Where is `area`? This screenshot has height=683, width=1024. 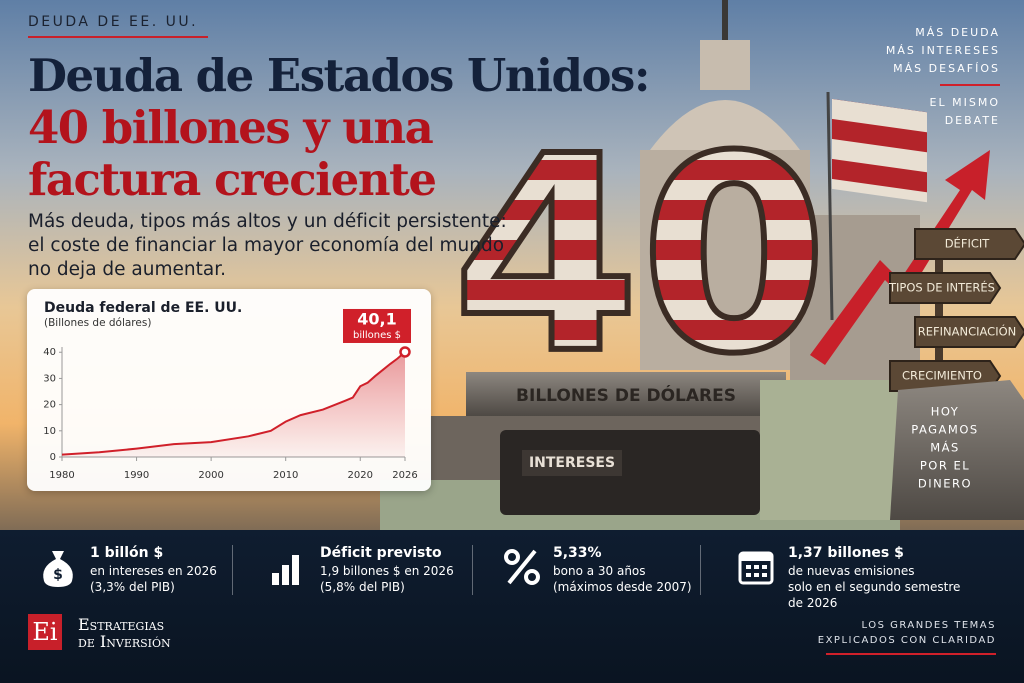 area is located at coordinates (233, 404).